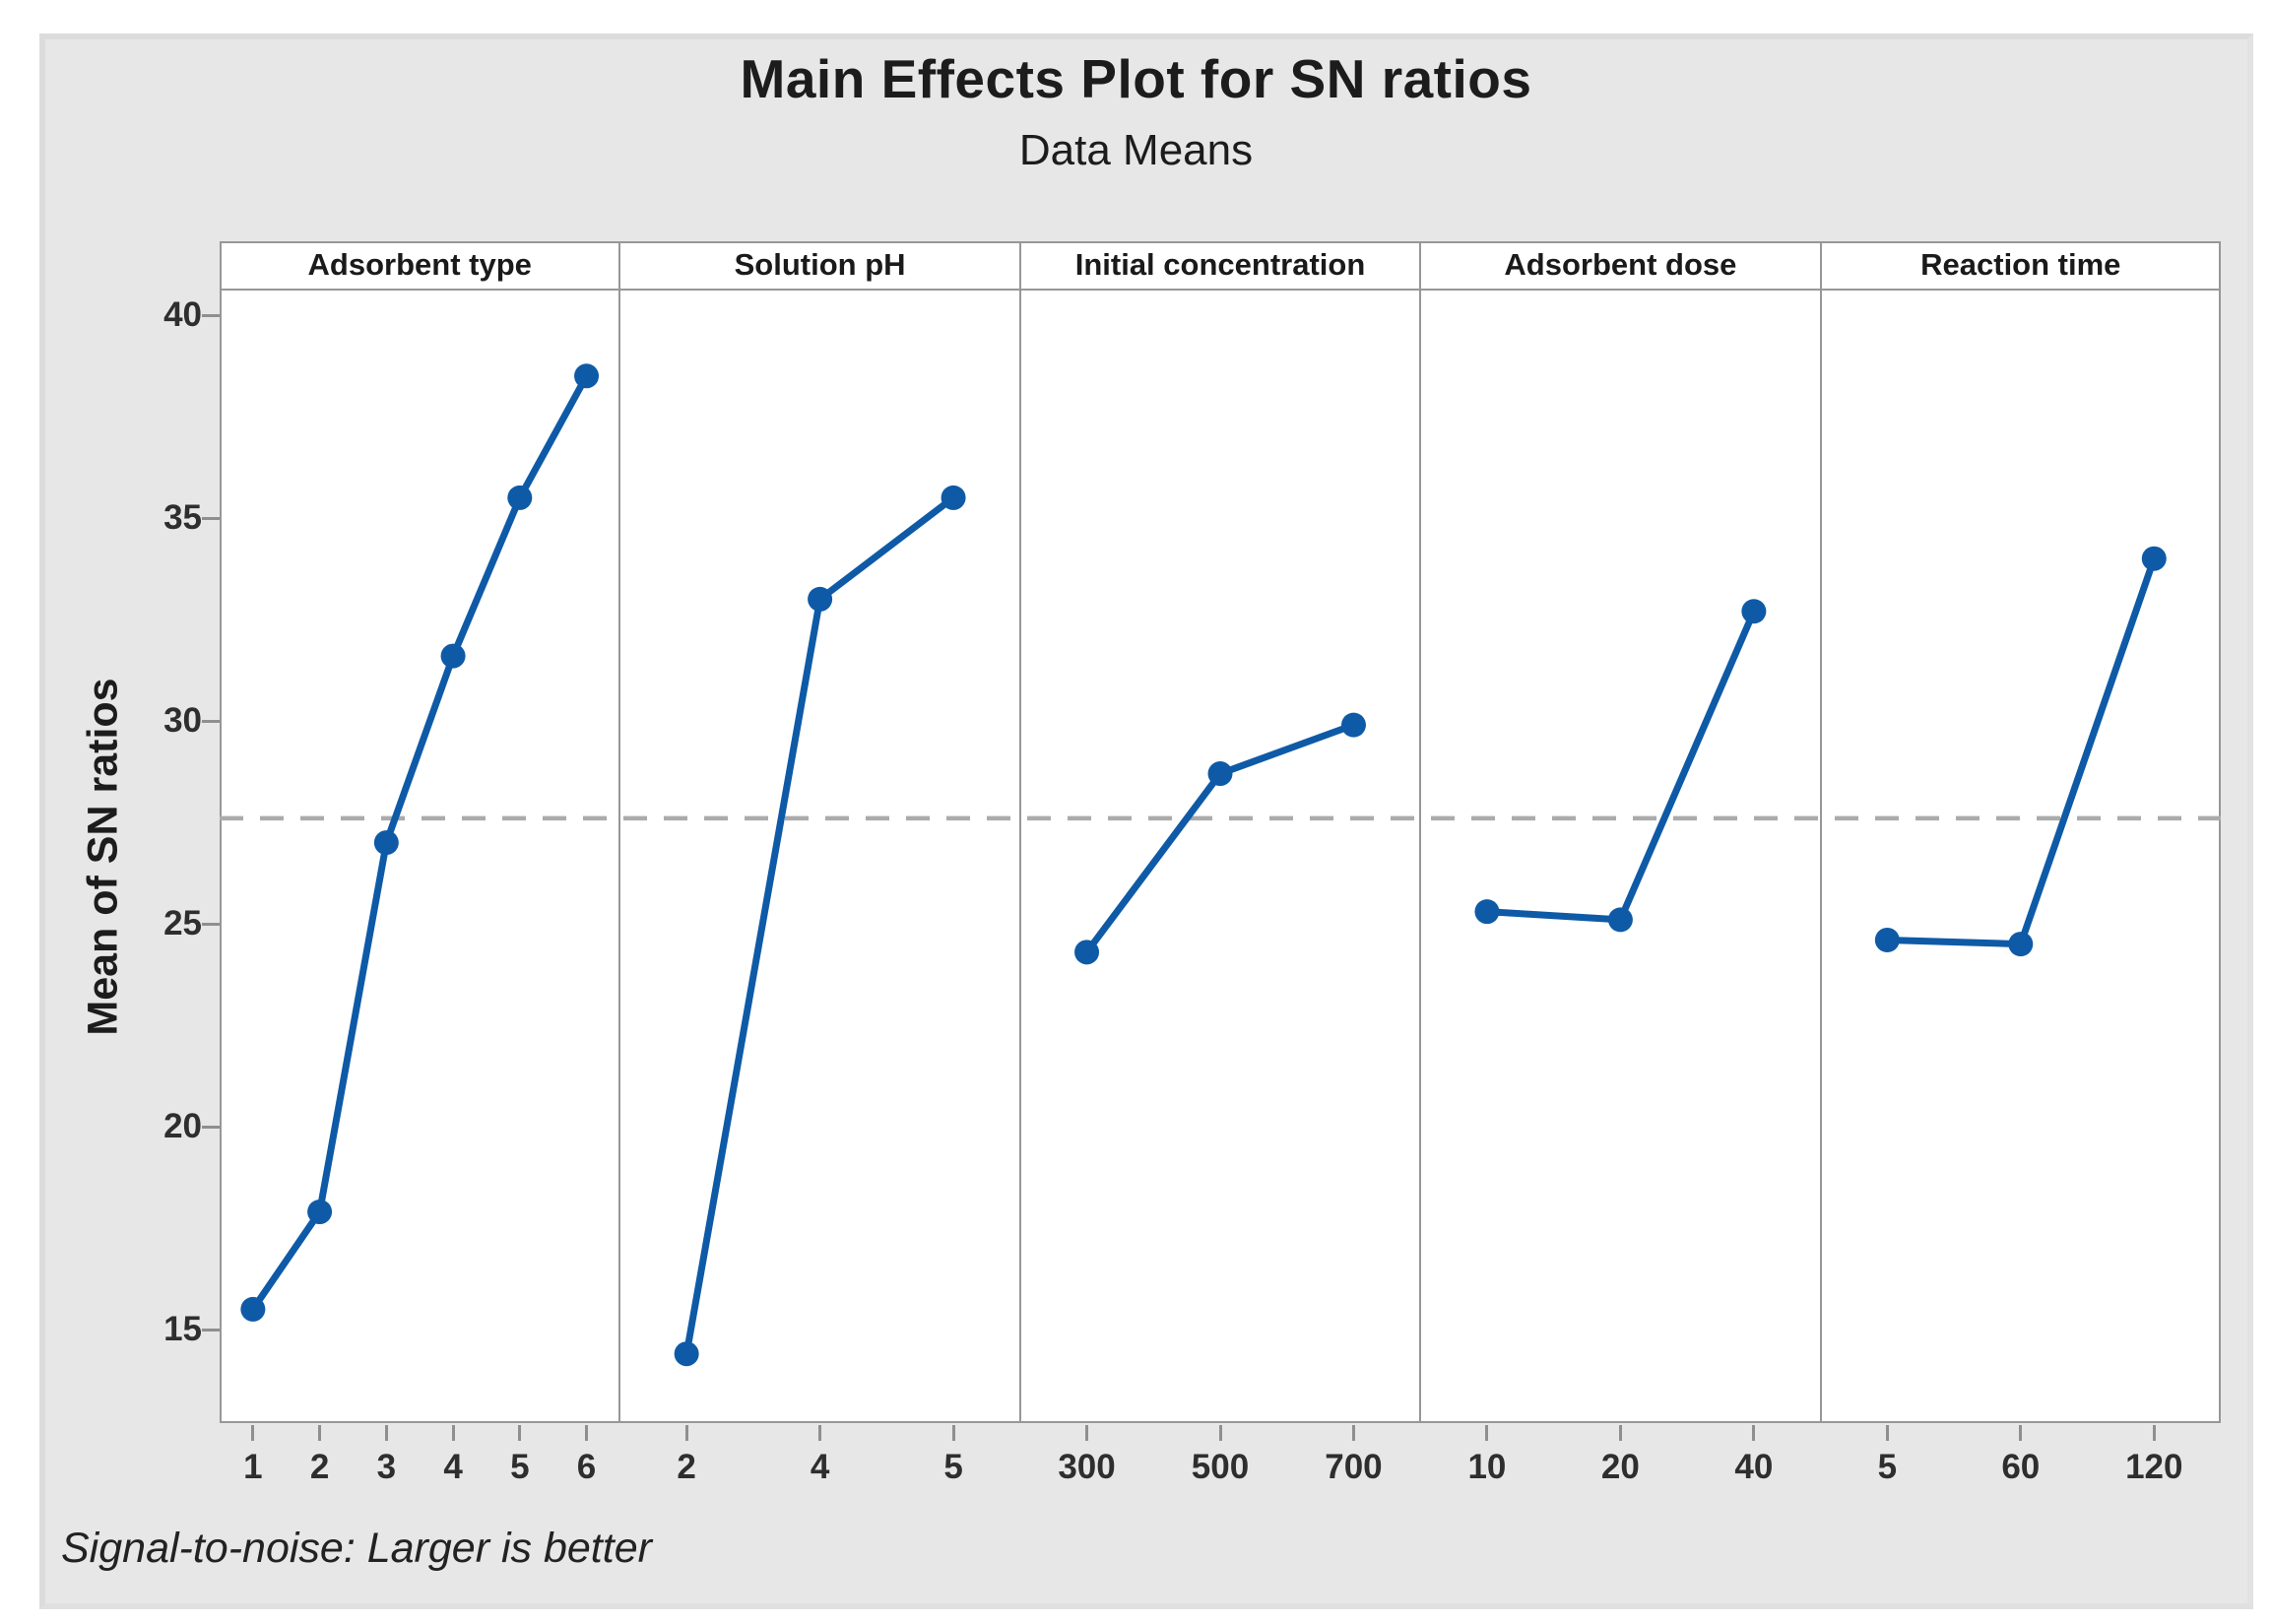 This screenshot has width=2272, height=1624. What do you see at coordinates (820, 265) in the screenshot?
I see `panel-header-1: Solution pH` at bounding box center [820, 265].